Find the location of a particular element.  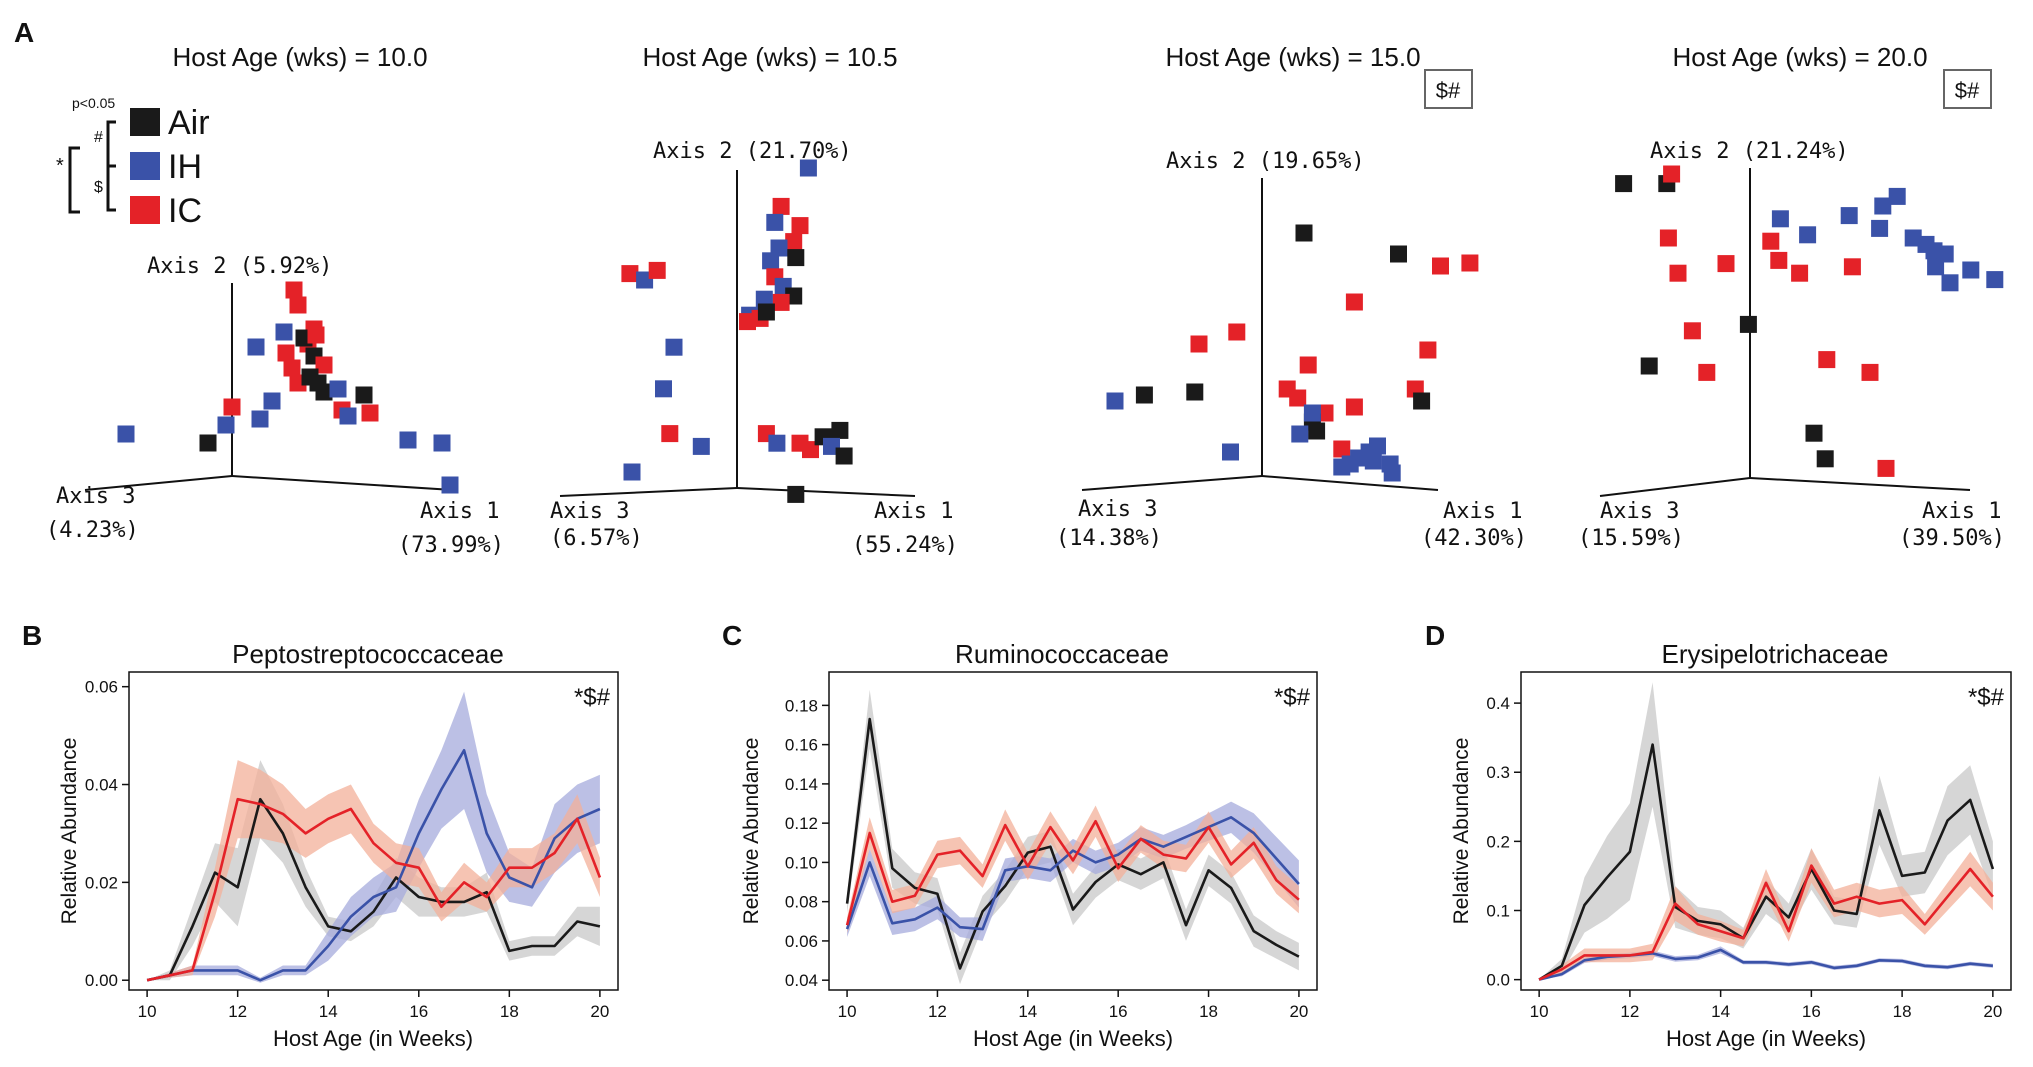

x-tick-label: 14 is located at coordinates (1720, 1011).